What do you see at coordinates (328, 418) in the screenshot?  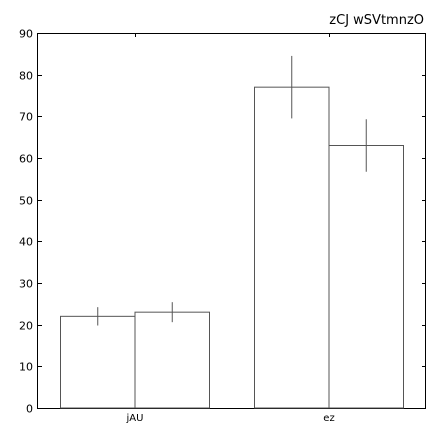 I see `x-tick-label: ez` at bounding box center [328, 418].